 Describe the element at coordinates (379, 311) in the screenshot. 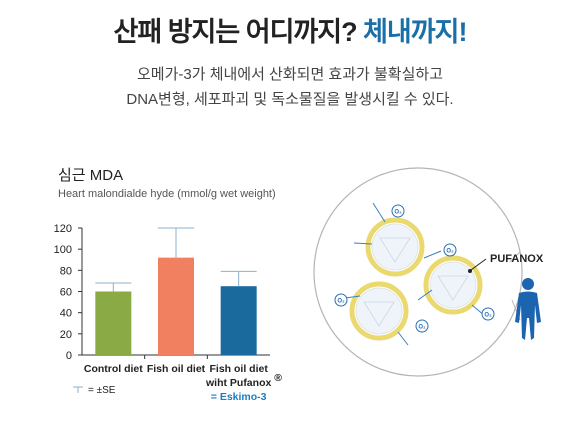

I see `capsule-bottom` at that location.